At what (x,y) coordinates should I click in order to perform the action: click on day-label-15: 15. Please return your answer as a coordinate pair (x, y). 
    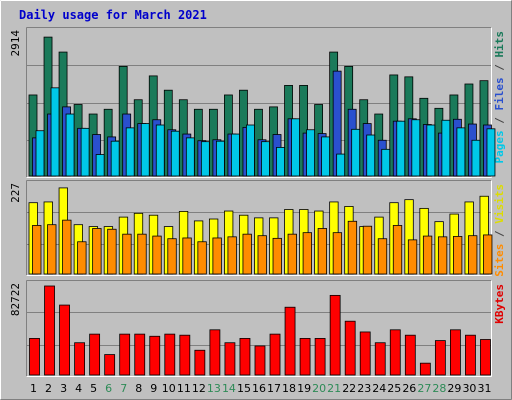
    Looking at the image, I should click on (244, 388).